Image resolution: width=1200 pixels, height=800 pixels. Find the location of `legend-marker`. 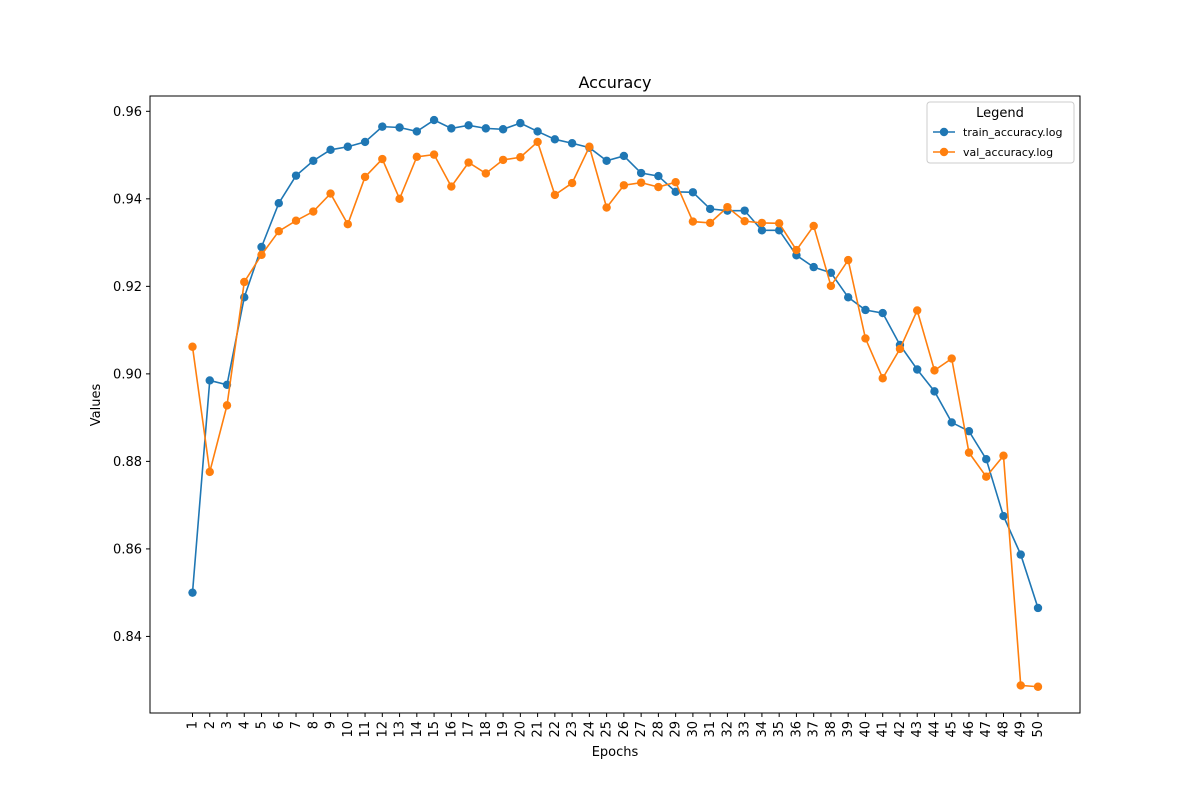

legend-marker is located at coordinates (944, 152).